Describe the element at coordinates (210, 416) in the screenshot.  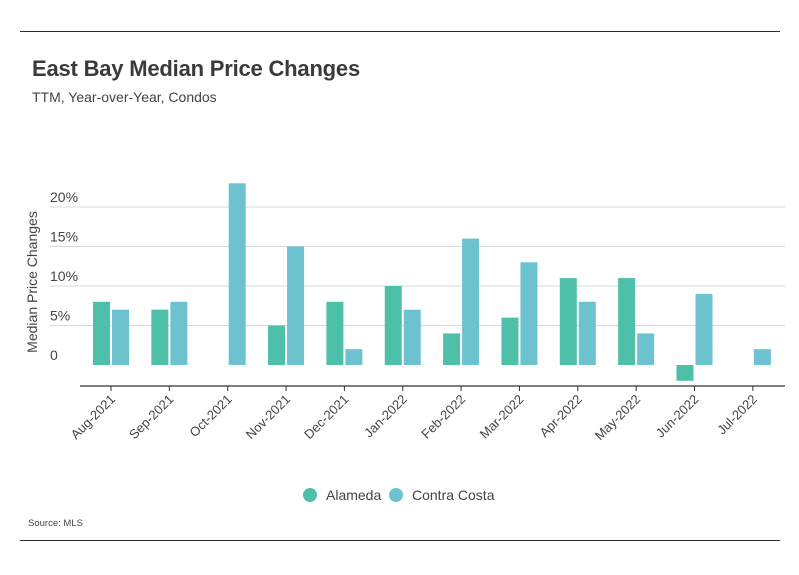
I see `x-tick-label: Oct-2021` at that location.